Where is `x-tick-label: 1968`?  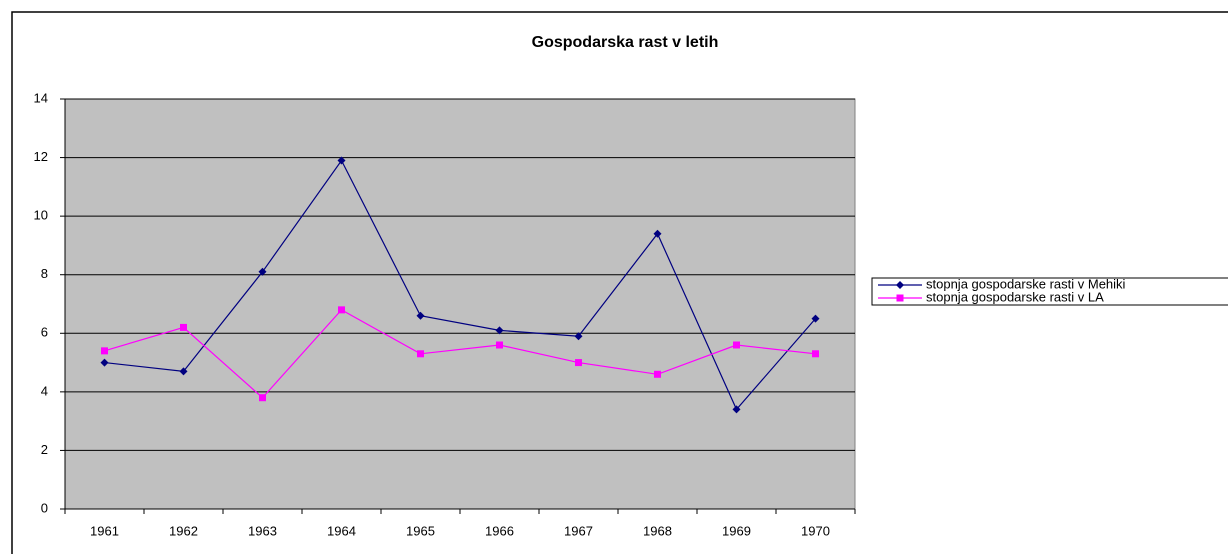 x-tick-label: 1968 is located at coordinates (657, 530).